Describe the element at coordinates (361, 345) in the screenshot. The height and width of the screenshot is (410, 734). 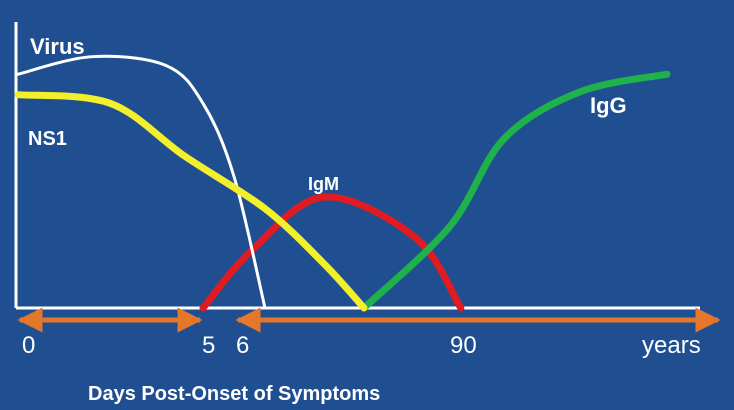
I see `x-tick-labels: 0 5 6 90 years` at that location.